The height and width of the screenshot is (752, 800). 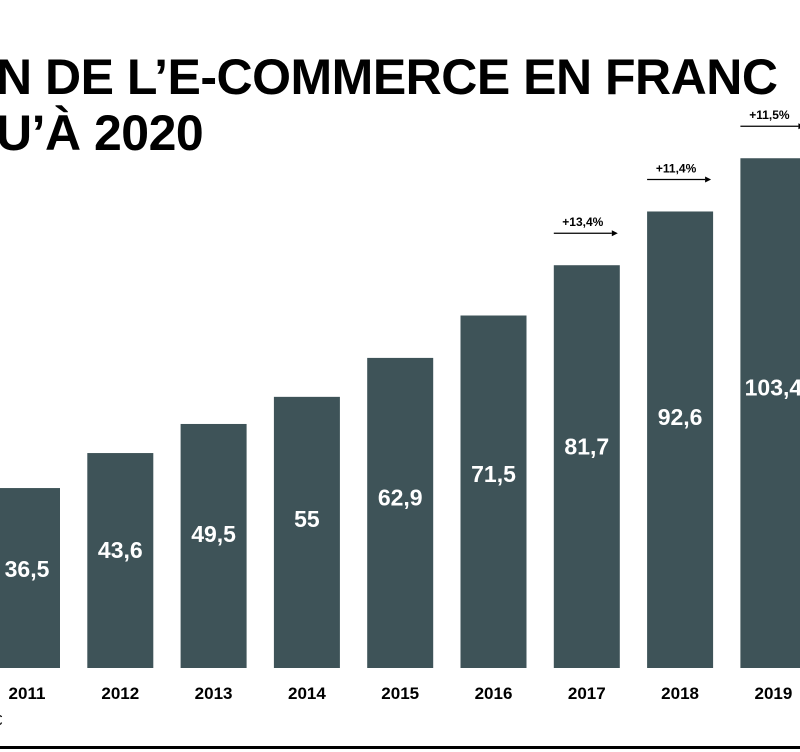 I want to click on x-tick-label: 2019, so click(x=773, y=693).